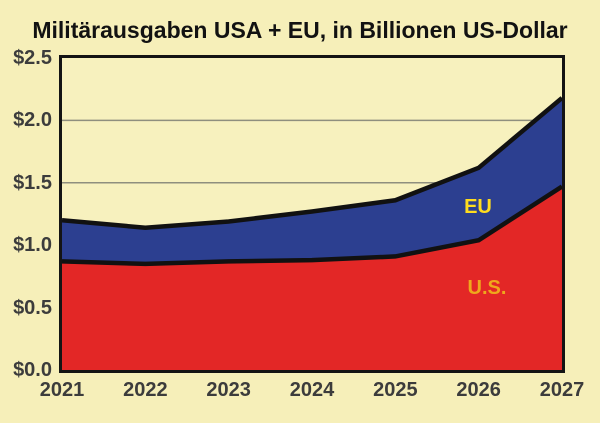 The width and height of the screenshot is (600, 423). What do you see at coordinates (32, 58) in the screenshot?
I see `y-tick-label: $2.5` at bounding box center [32, 58].